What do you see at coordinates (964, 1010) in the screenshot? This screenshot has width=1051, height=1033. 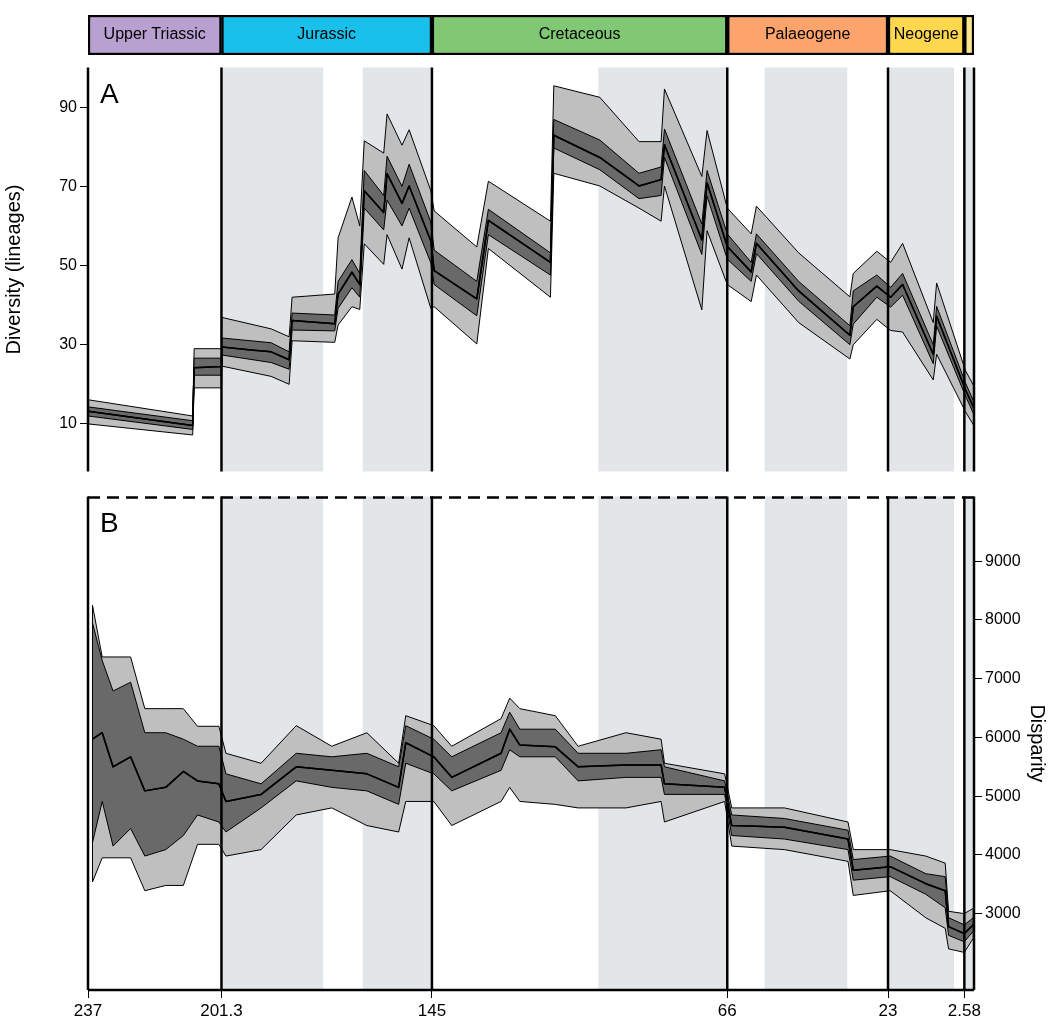 I see `x-tick-label: 2.58` at bounding box center [964, 1010].